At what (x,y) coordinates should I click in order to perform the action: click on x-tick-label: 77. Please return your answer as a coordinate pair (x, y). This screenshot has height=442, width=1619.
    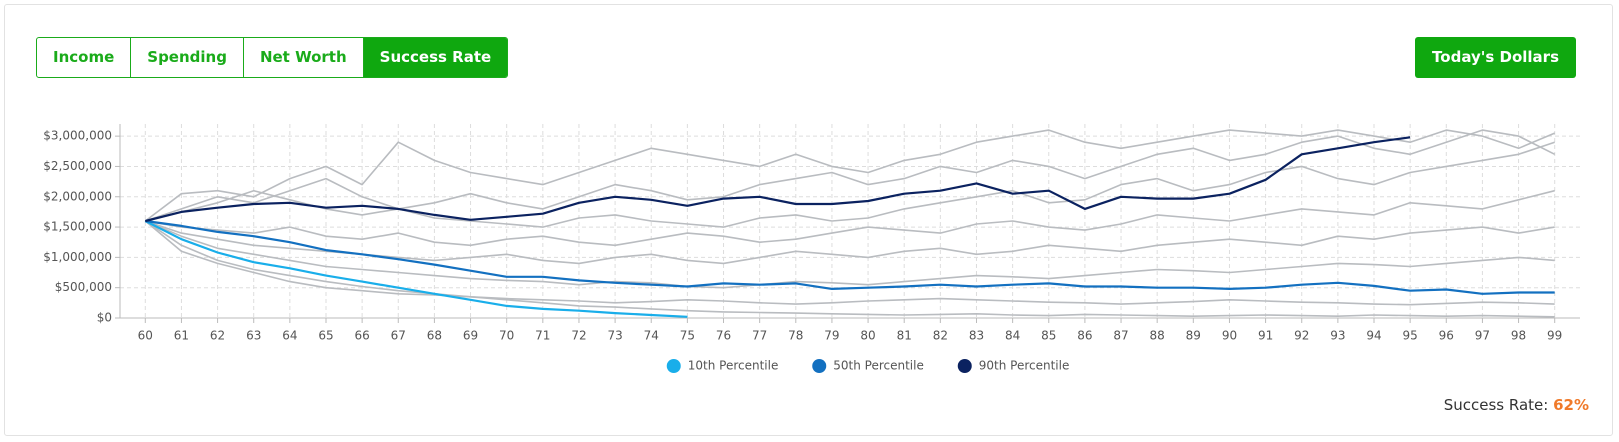
    Looking at the image, I should click on (759, 336).